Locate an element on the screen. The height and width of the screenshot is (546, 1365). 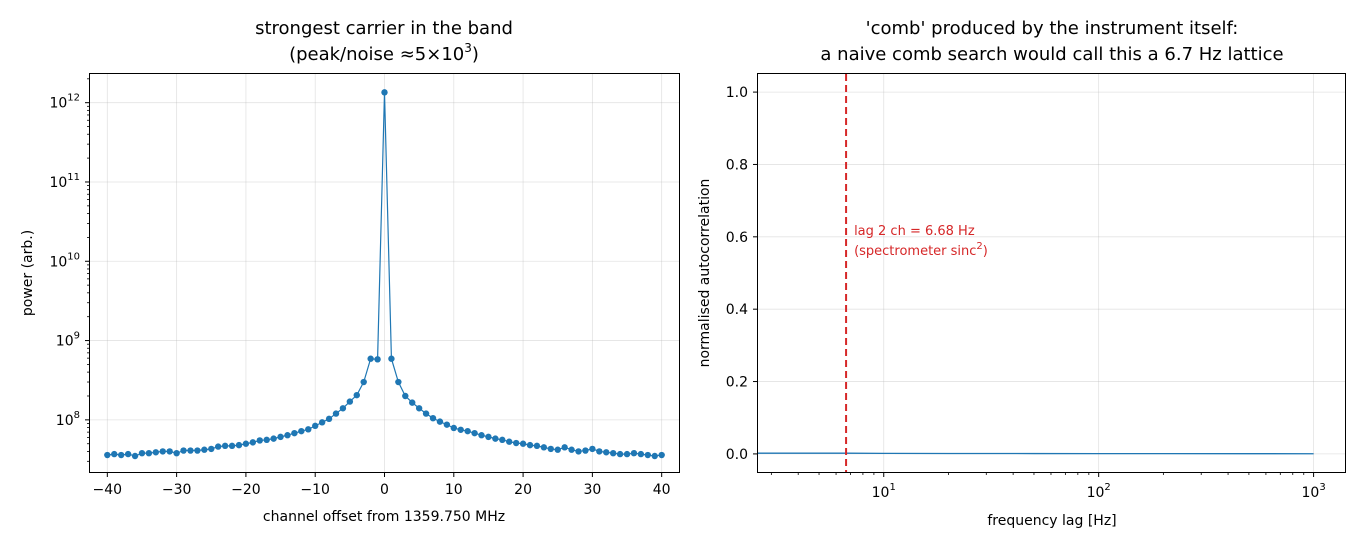
right-y-ticks: 0.0 0.2 0.4 0.6 0.8 1.0 is located at coordinates (742, 274).